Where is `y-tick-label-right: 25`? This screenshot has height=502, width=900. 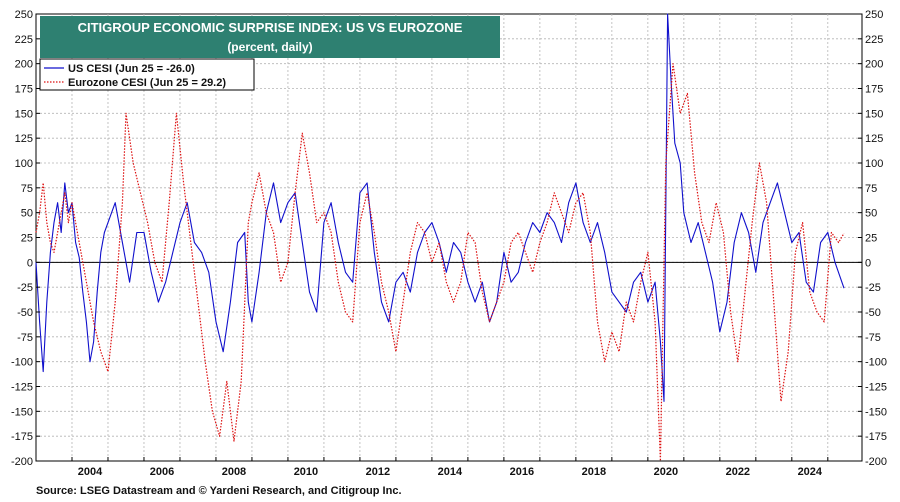
y-tick-label-right: 25 is located at coordinates (871, 239).